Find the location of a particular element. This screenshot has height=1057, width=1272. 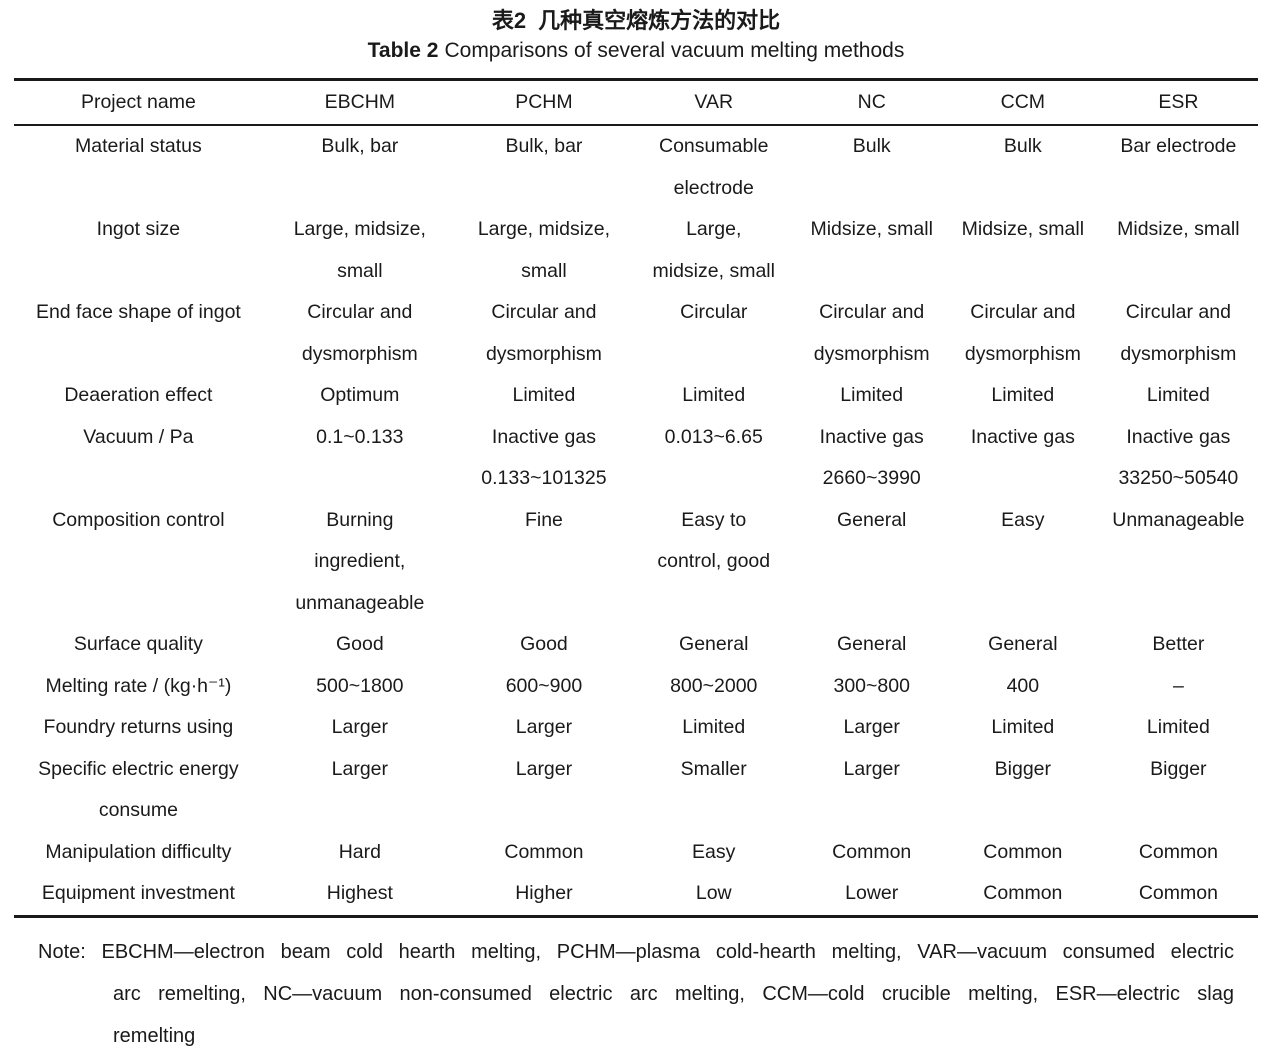

table-cell: 0.1~0.133 is located at coordinates (360, 436).